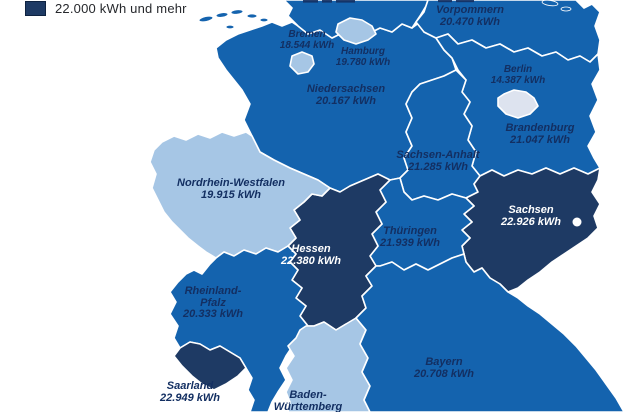 This screenshot has width=630, height=412. What do you see at coordinates (231, 189) in the screenshot?
I see `state-label-nordrhein-westfalen: Nordrhein-Westfalen 19.915 kWh` at bounding box center [231, 189].